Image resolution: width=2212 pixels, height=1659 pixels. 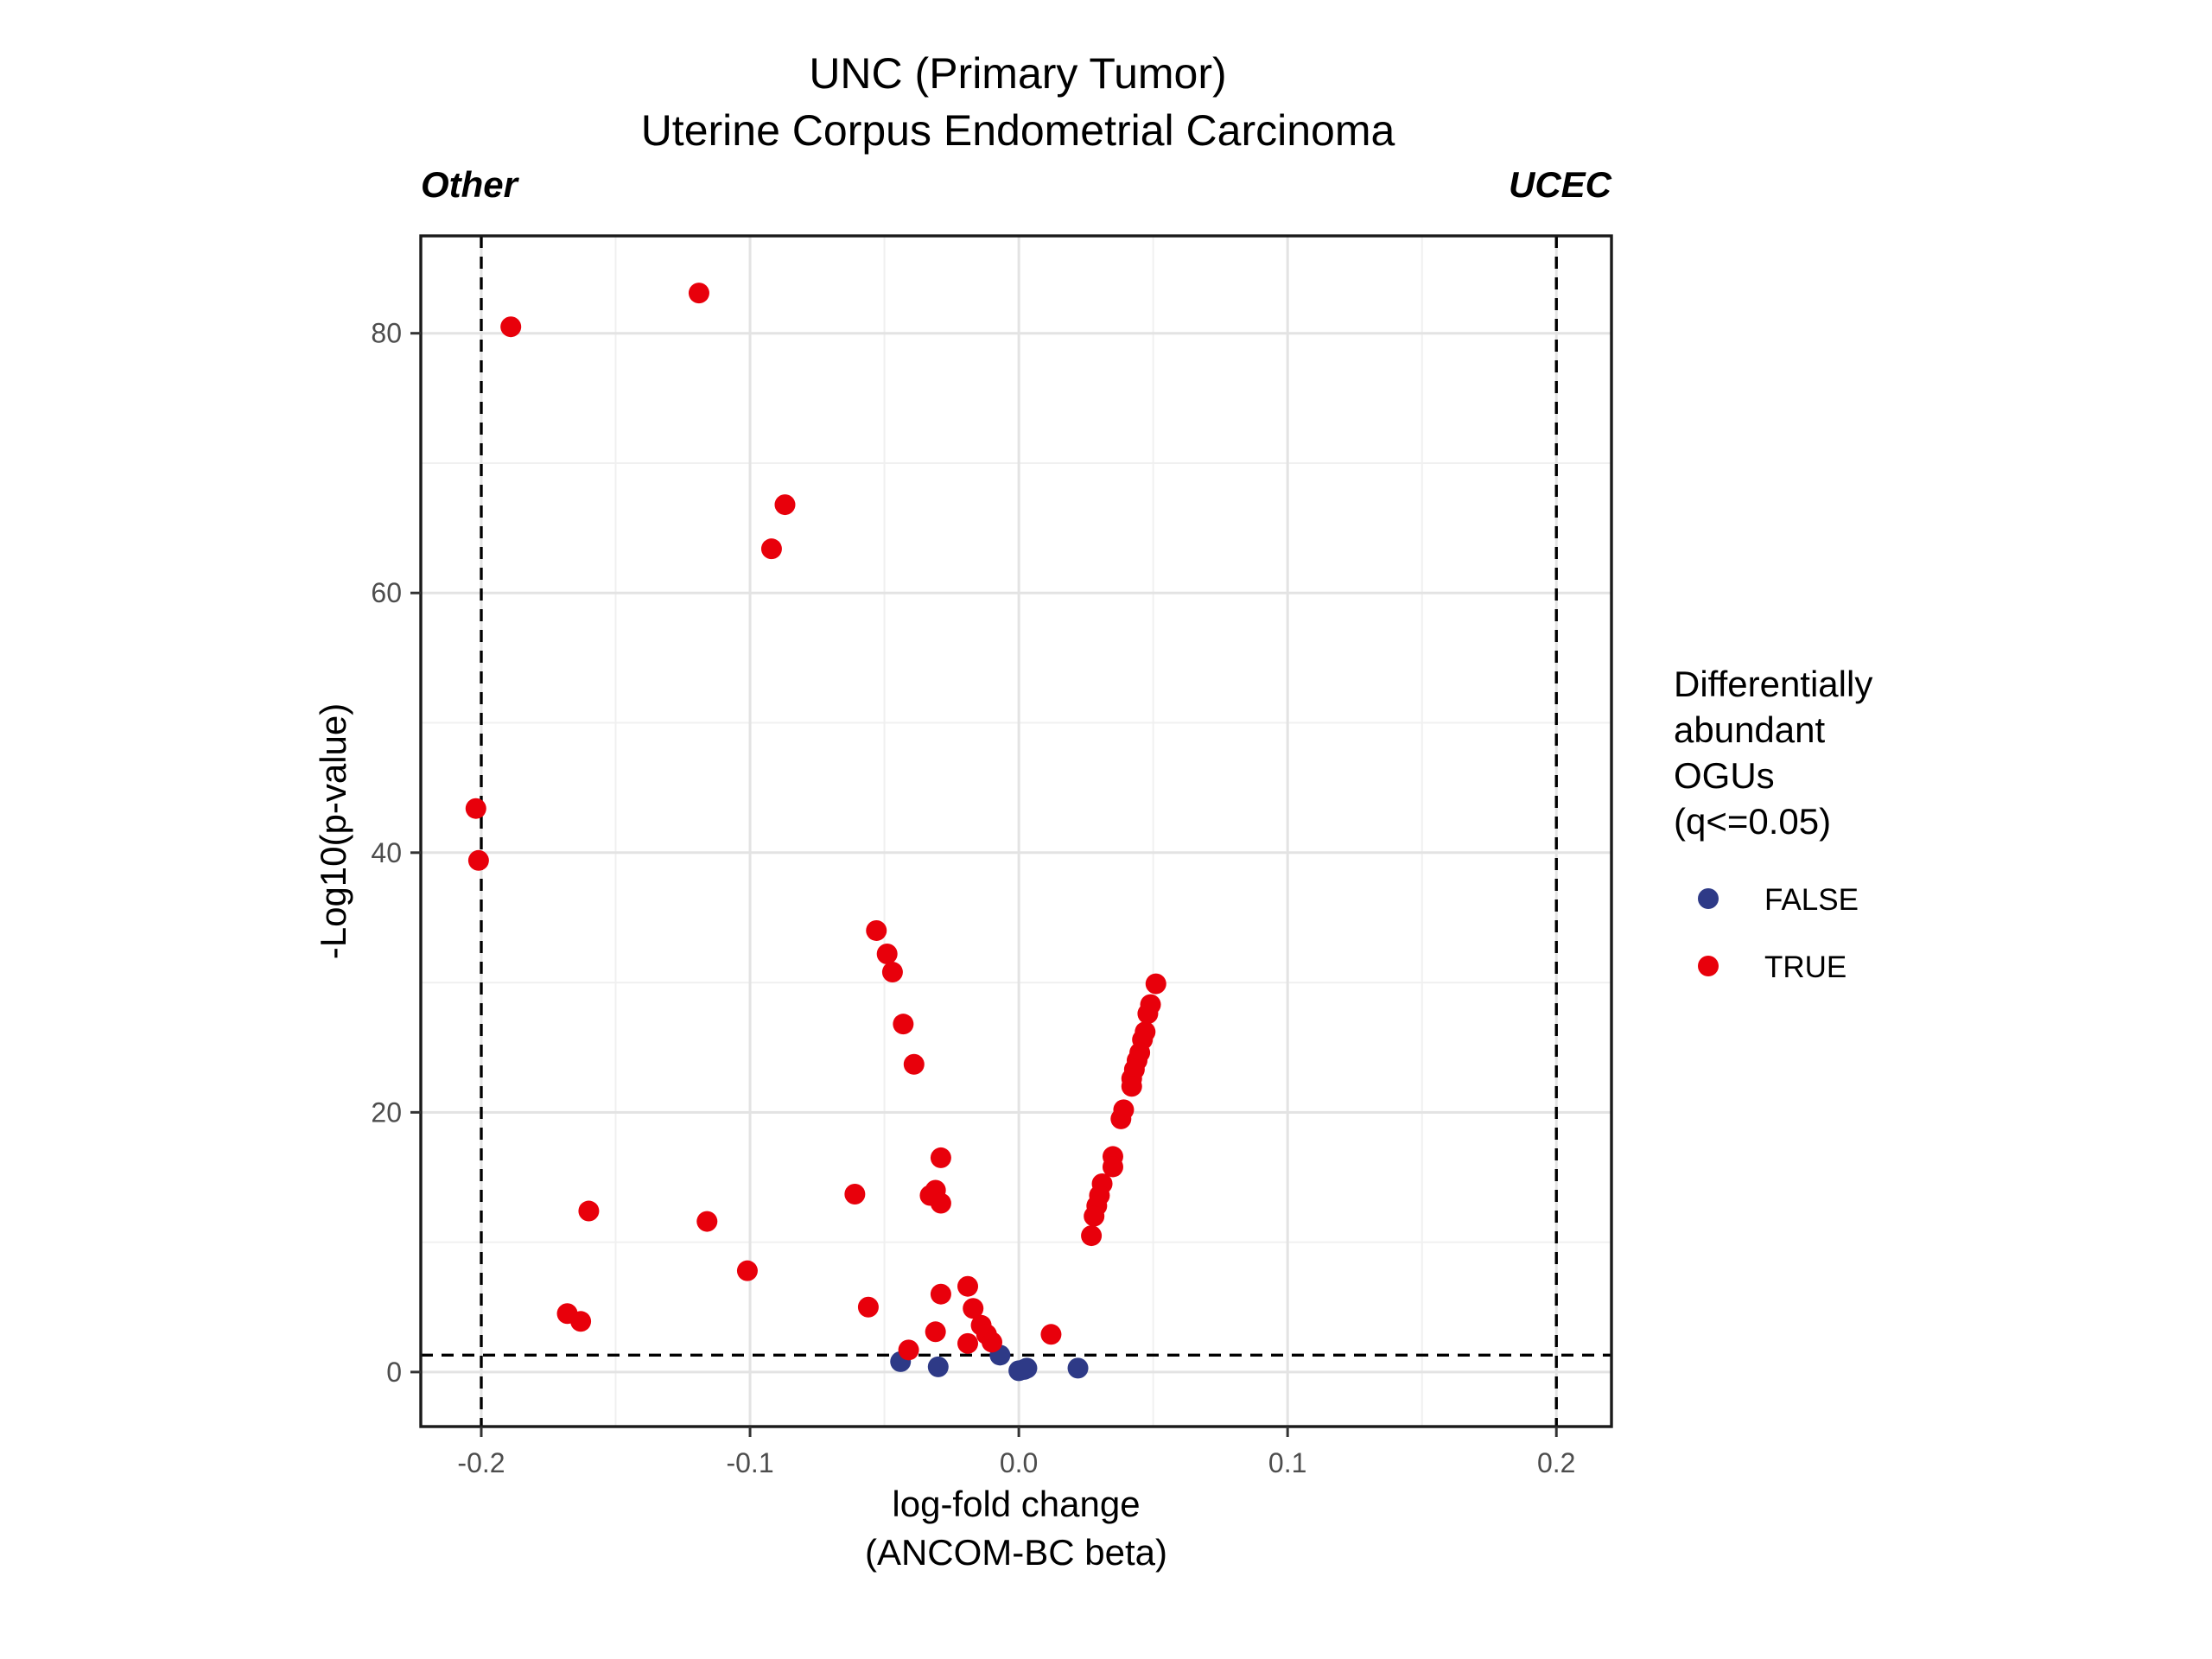 I want to click on legend-title-line-3: OGUs, so click(x=1724, y=775).